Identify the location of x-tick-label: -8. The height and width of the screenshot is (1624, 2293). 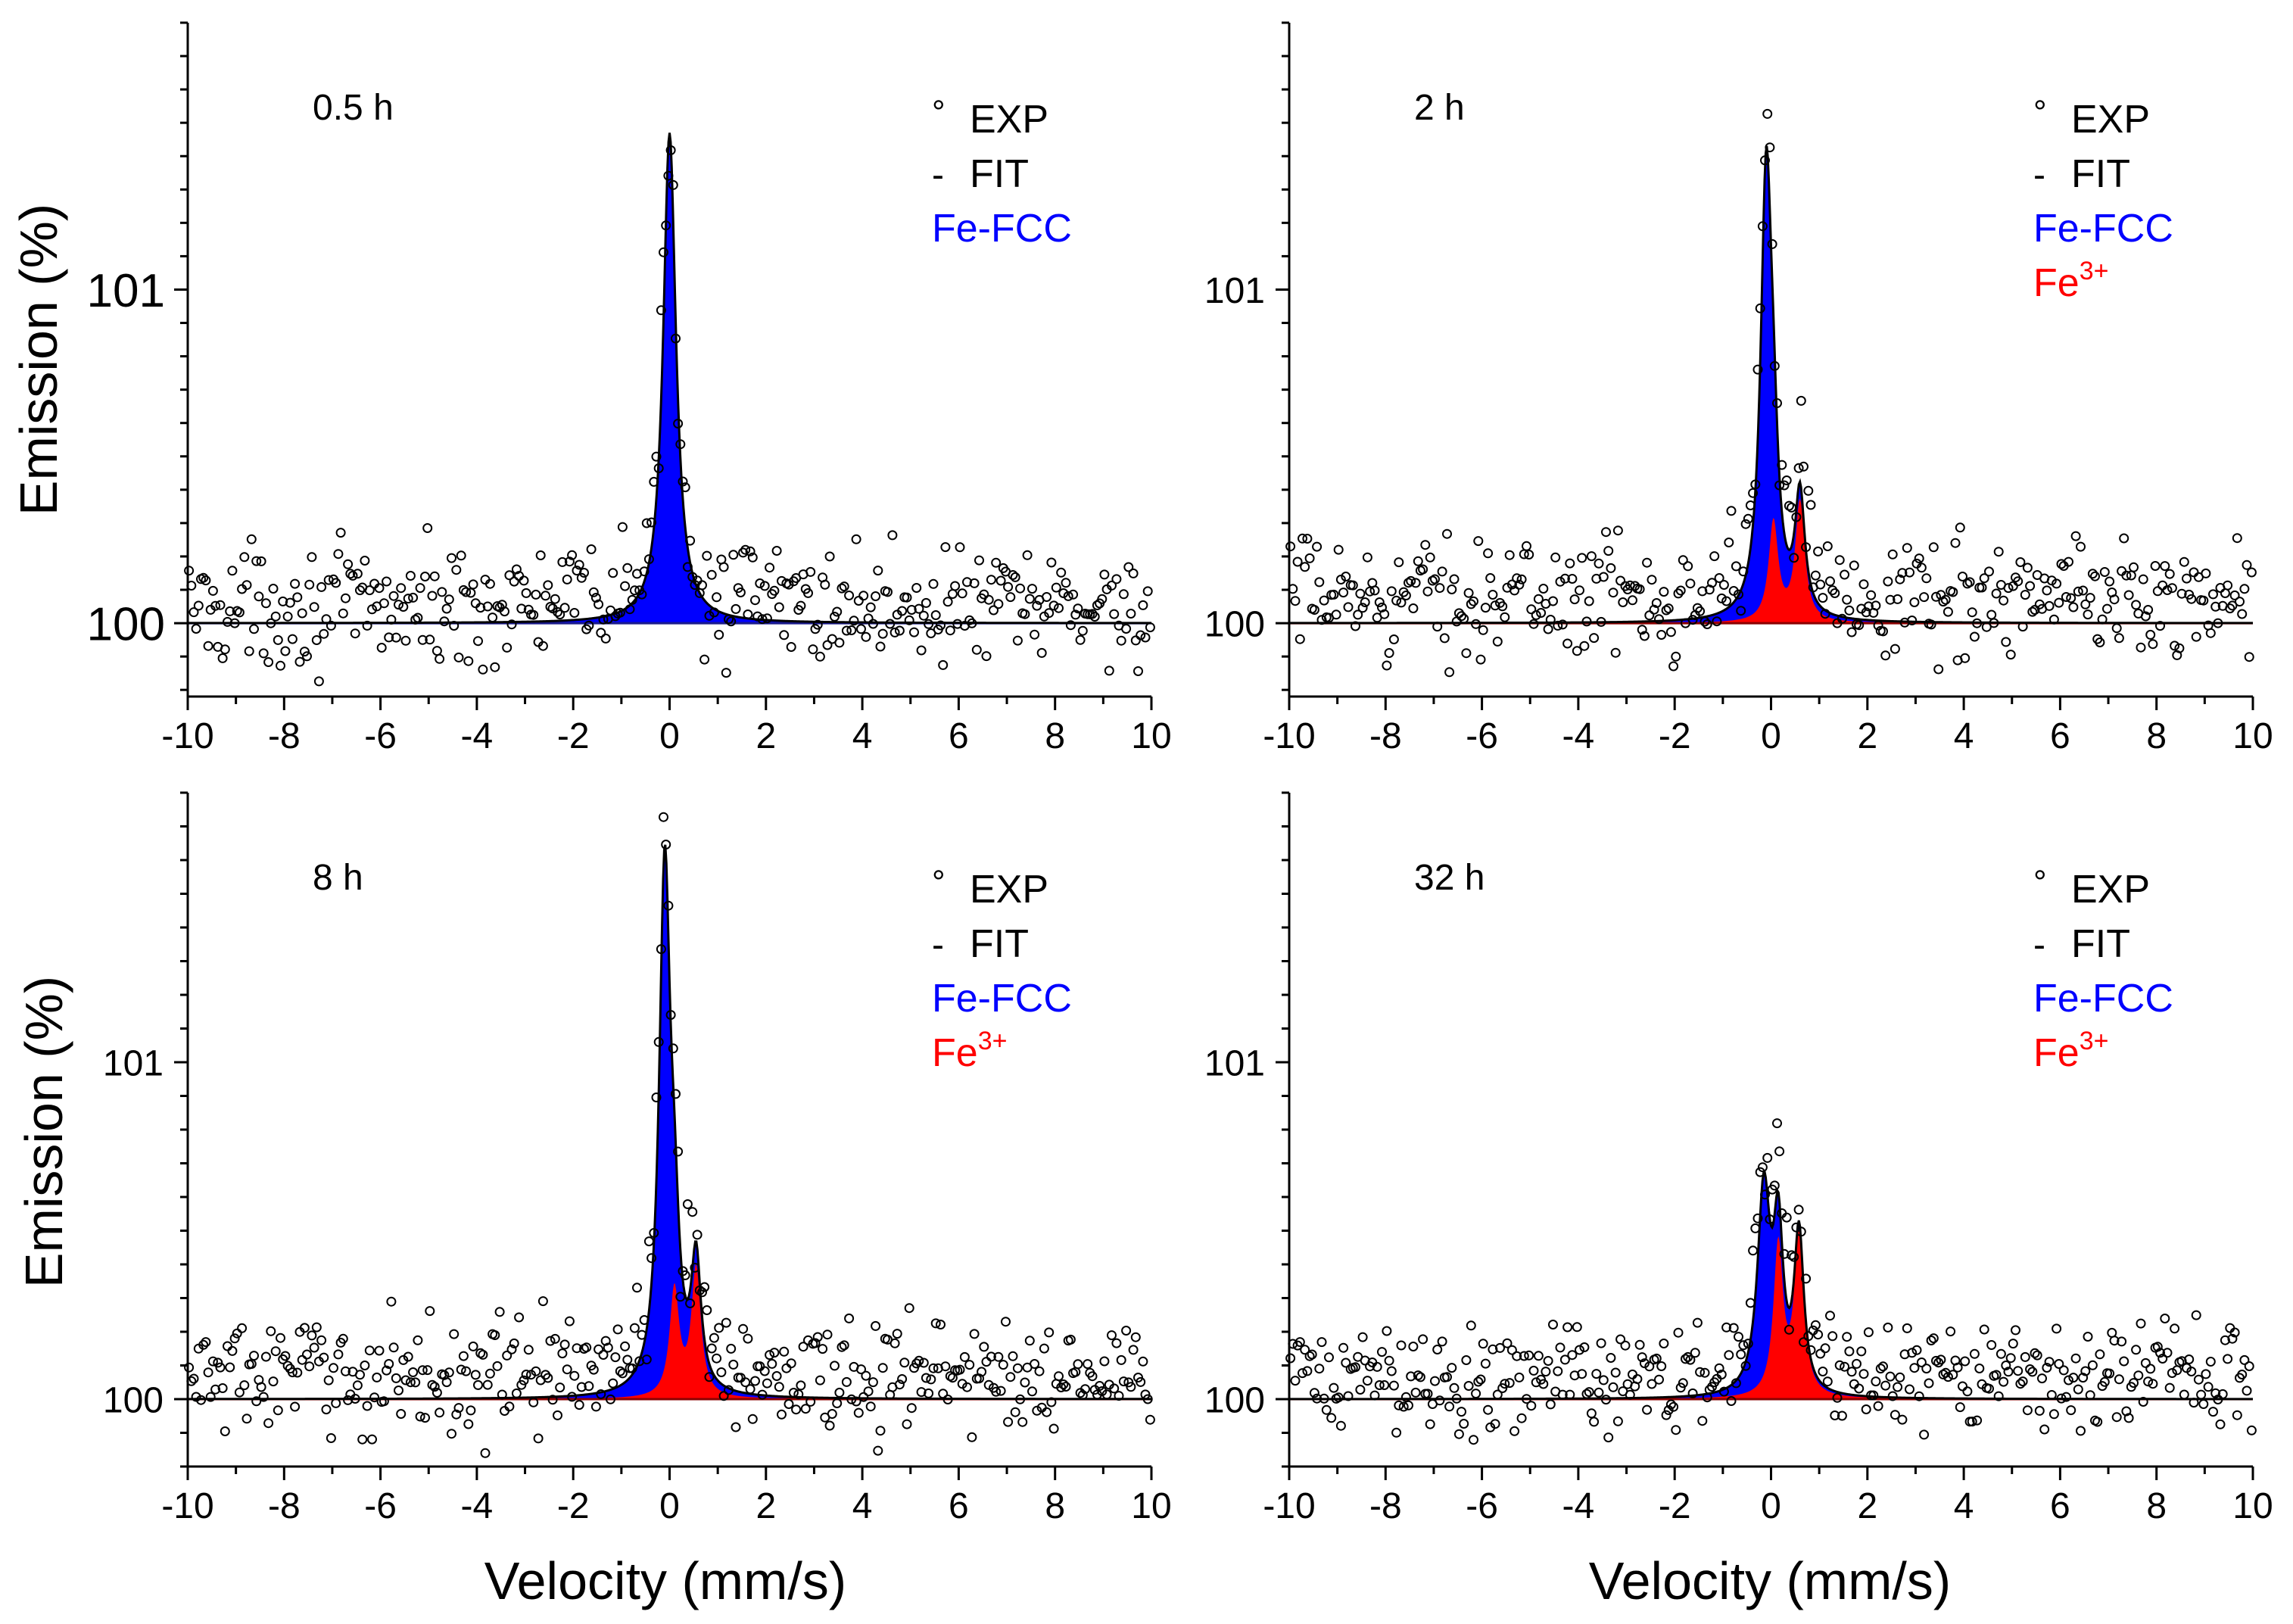
(284, 1506).